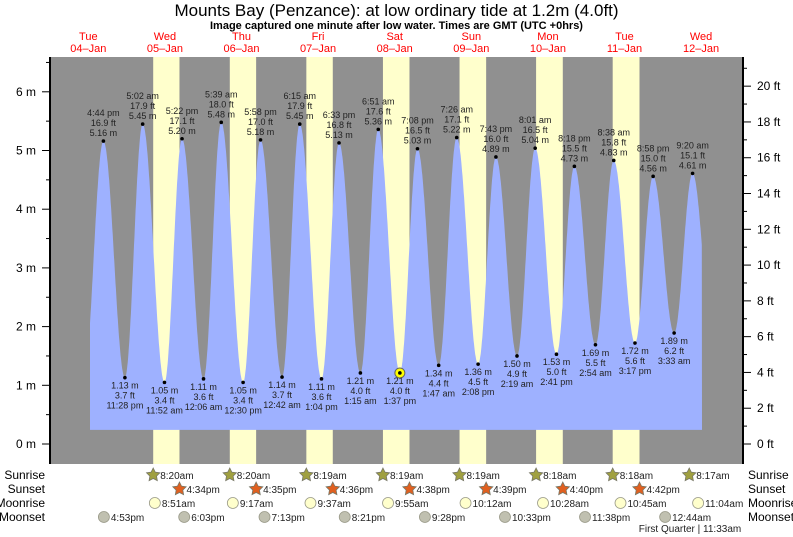 The height and width of the screenshot is (537, 793). What do you see at coordinates (23, 517) in the screenshot?
I see `moonset-row-label-left: Moonset` at bounding box center [23, 517].